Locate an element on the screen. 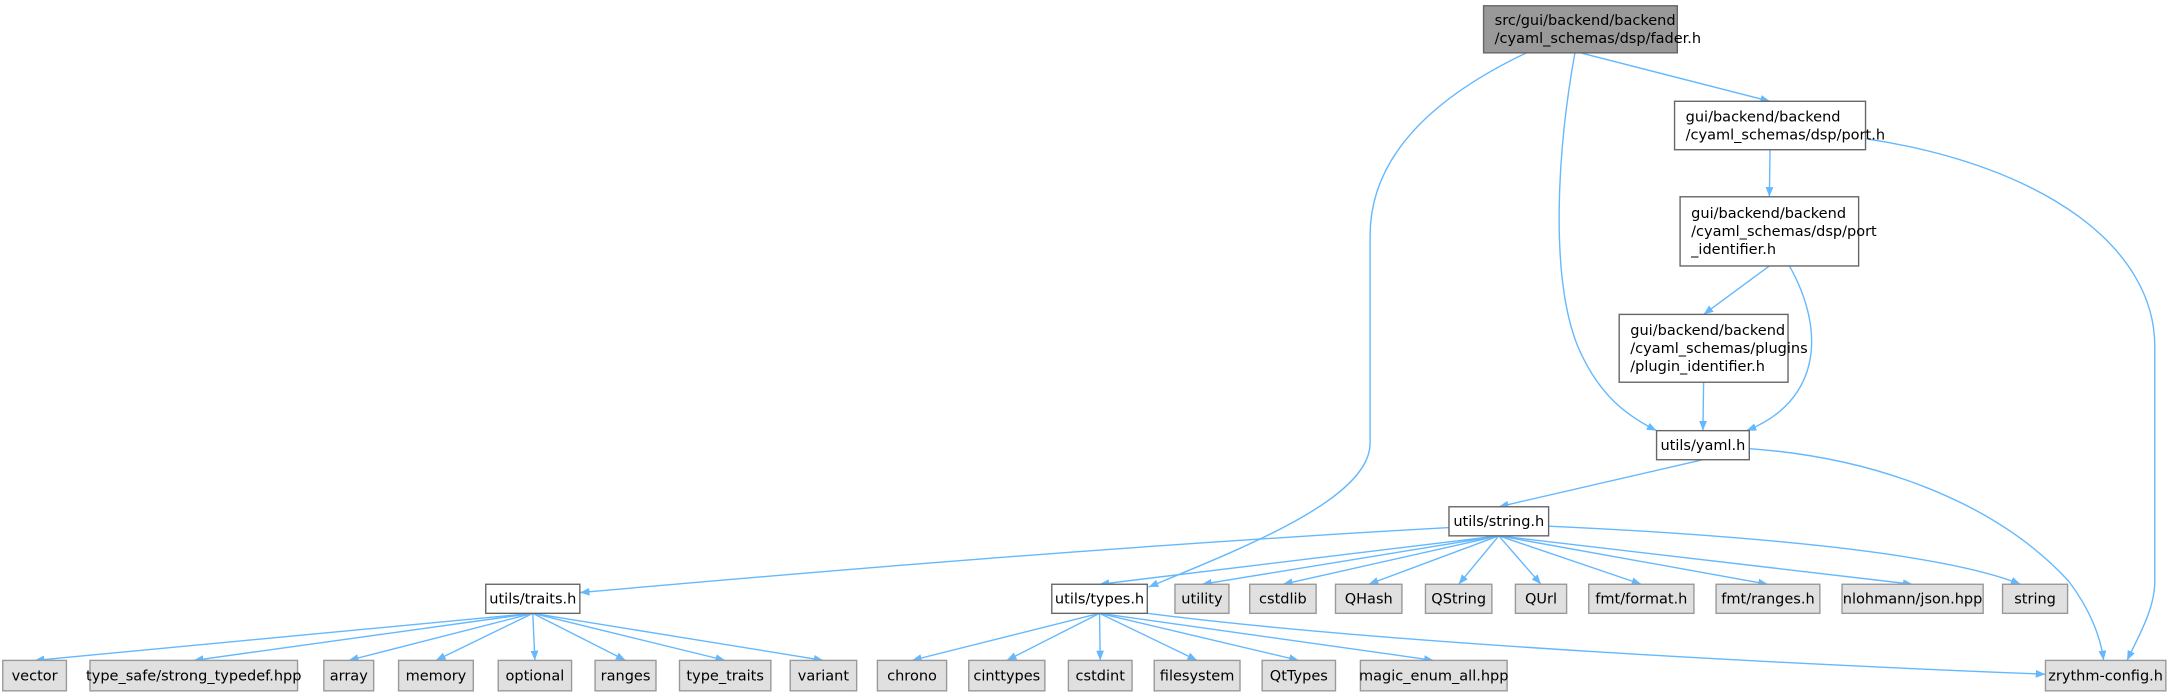 This screenshot has height=698, width=2170. edge-types-to-QtTypes is located at coordinates (1199, 637).